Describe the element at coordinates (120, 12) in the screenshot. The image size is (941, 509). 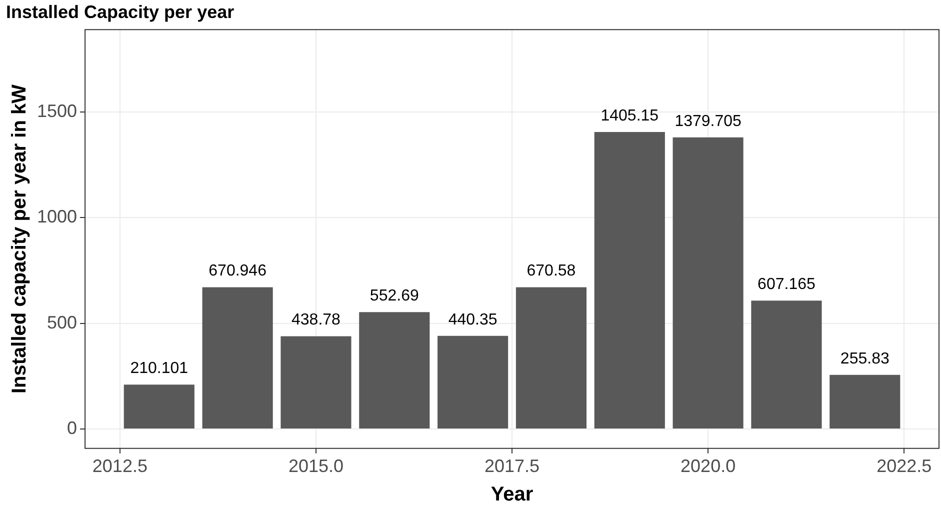
I see `chart-title: Installed Capacity per year` at that location.